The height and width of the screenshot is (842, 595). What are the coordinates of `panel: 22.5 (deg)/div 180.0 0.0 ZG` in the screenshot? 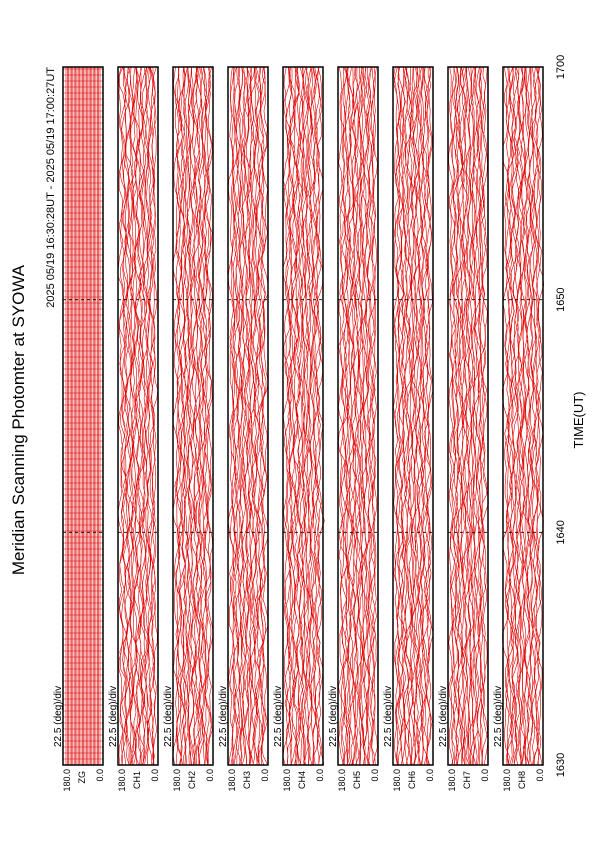 It's located at (79, 429).